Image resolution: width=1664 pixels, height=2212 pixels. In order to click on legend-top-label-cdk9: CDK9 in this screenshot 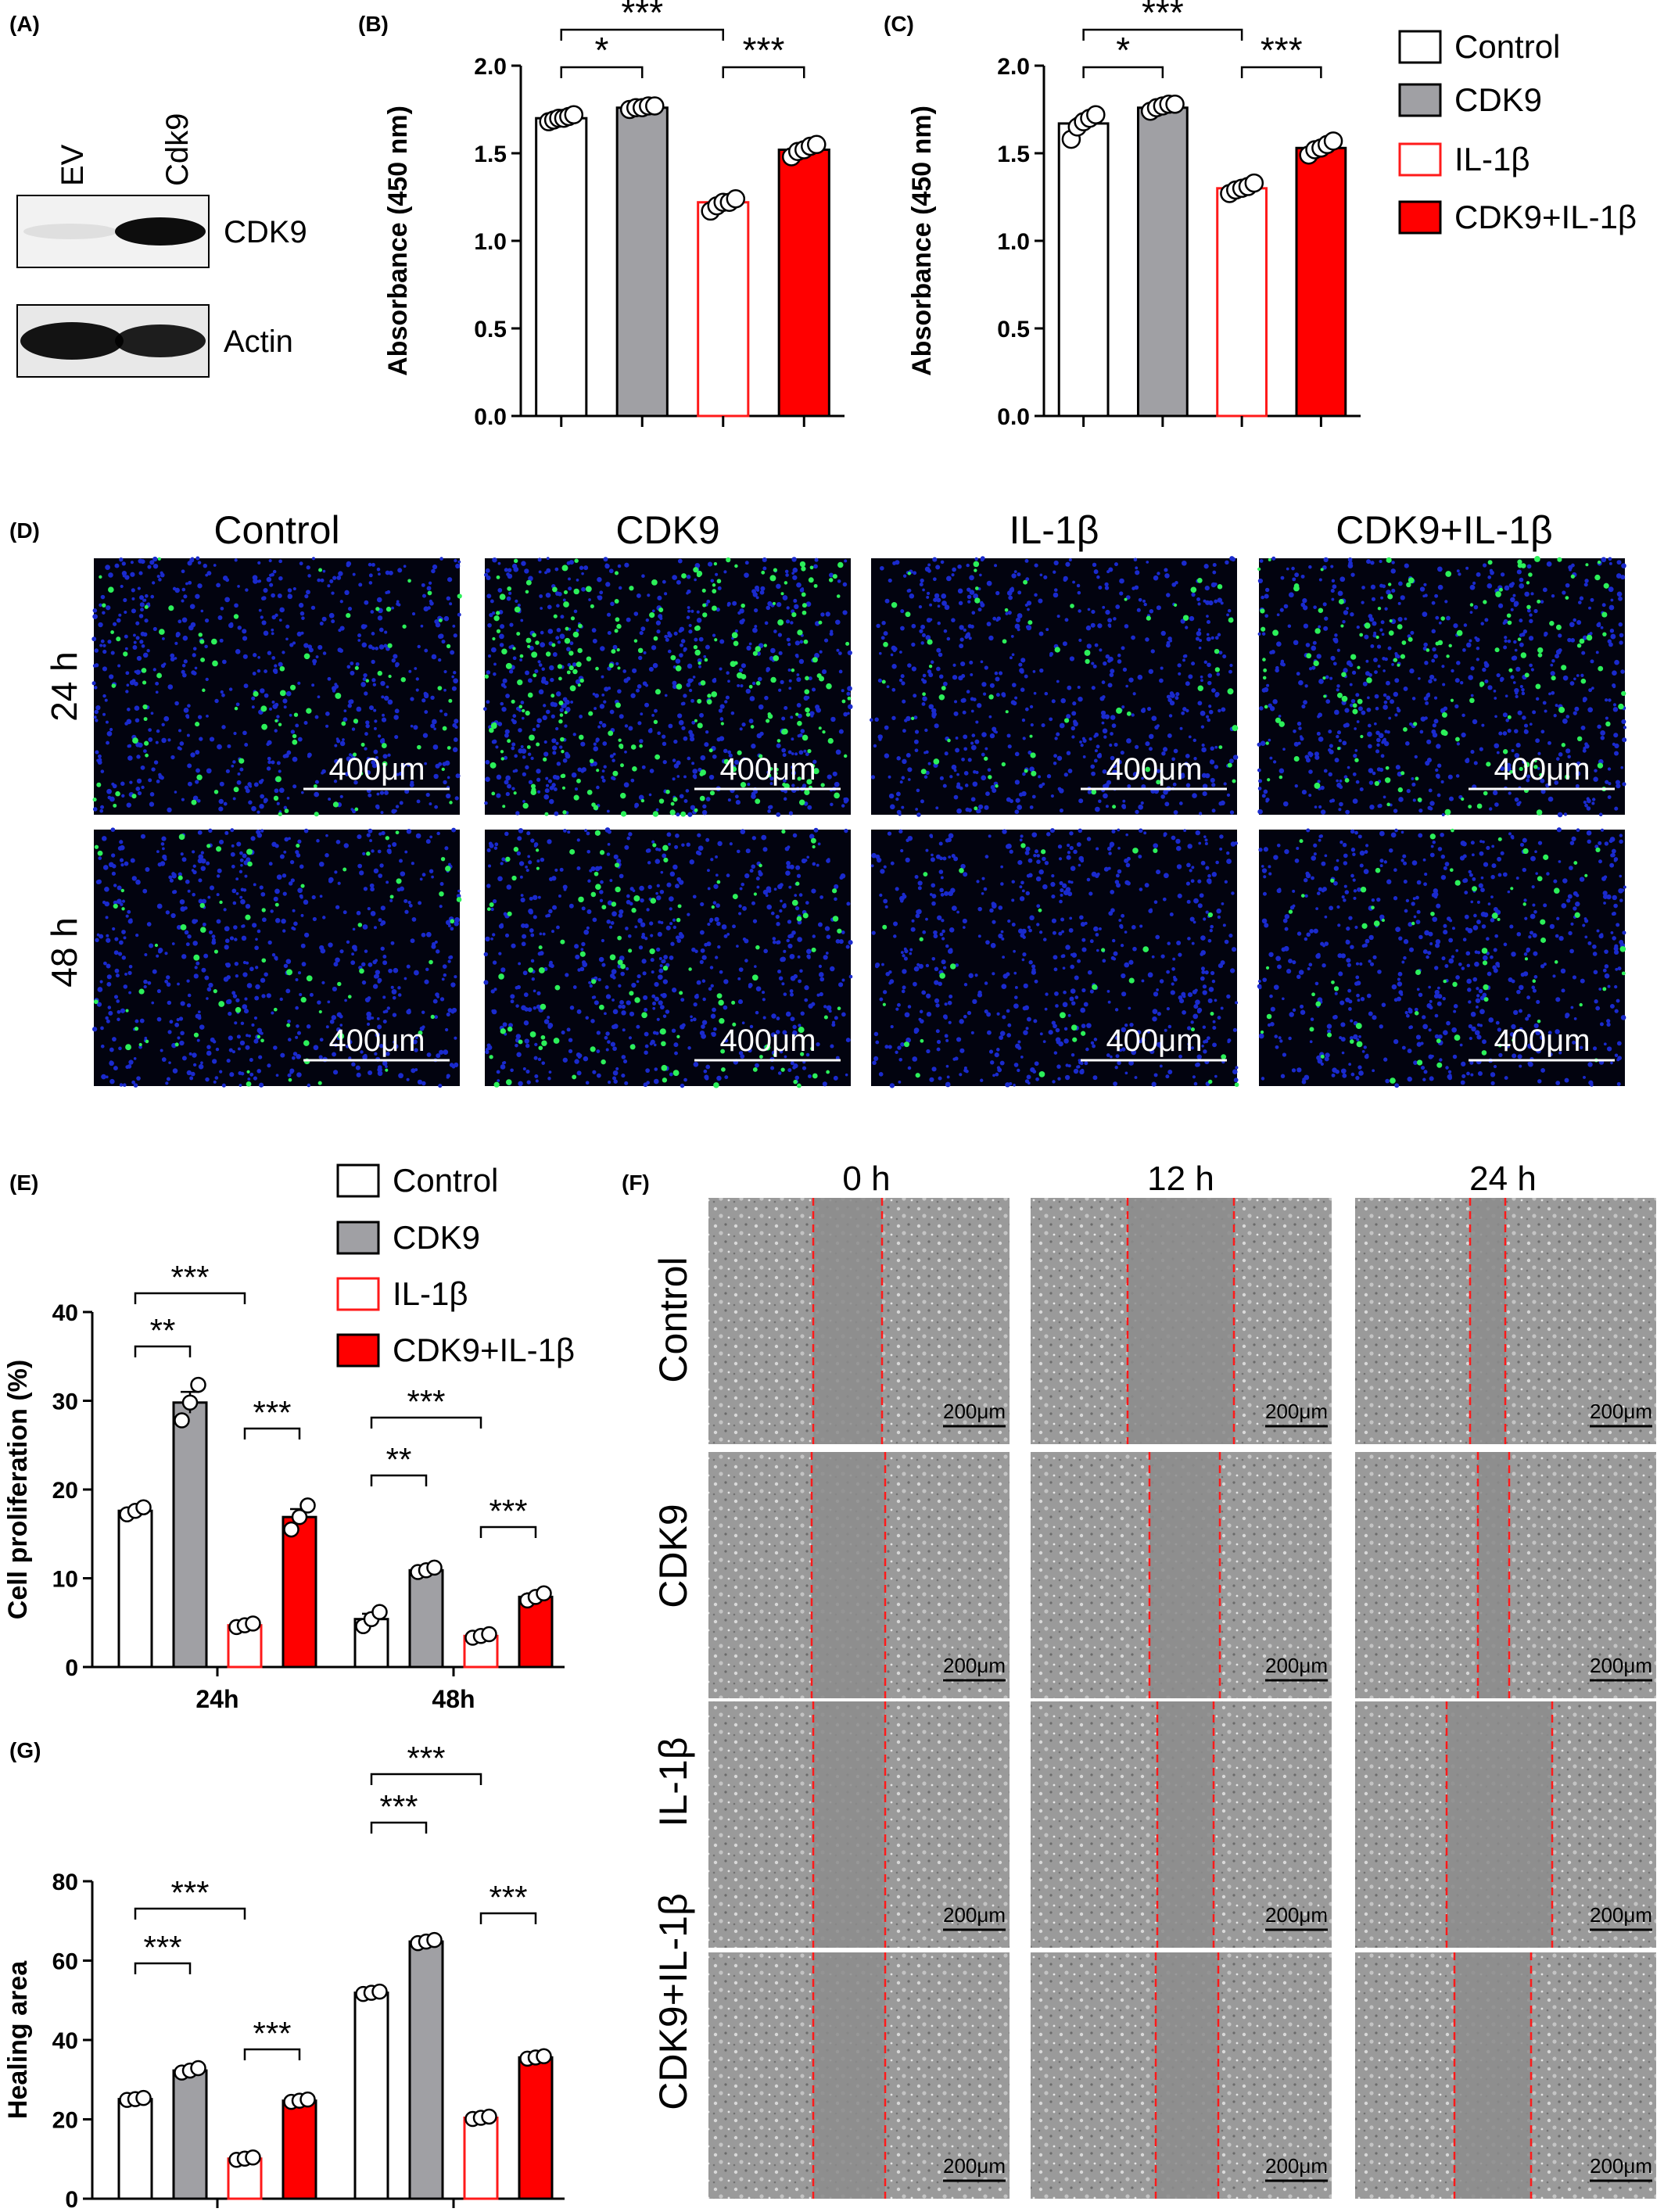, I will do `click(1498, 99)`.